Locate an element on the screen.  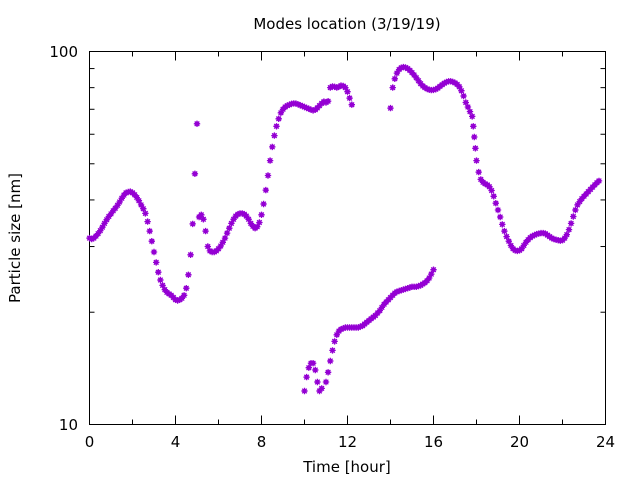
x-tick-label: 12 is located at coordinates (347, 442).